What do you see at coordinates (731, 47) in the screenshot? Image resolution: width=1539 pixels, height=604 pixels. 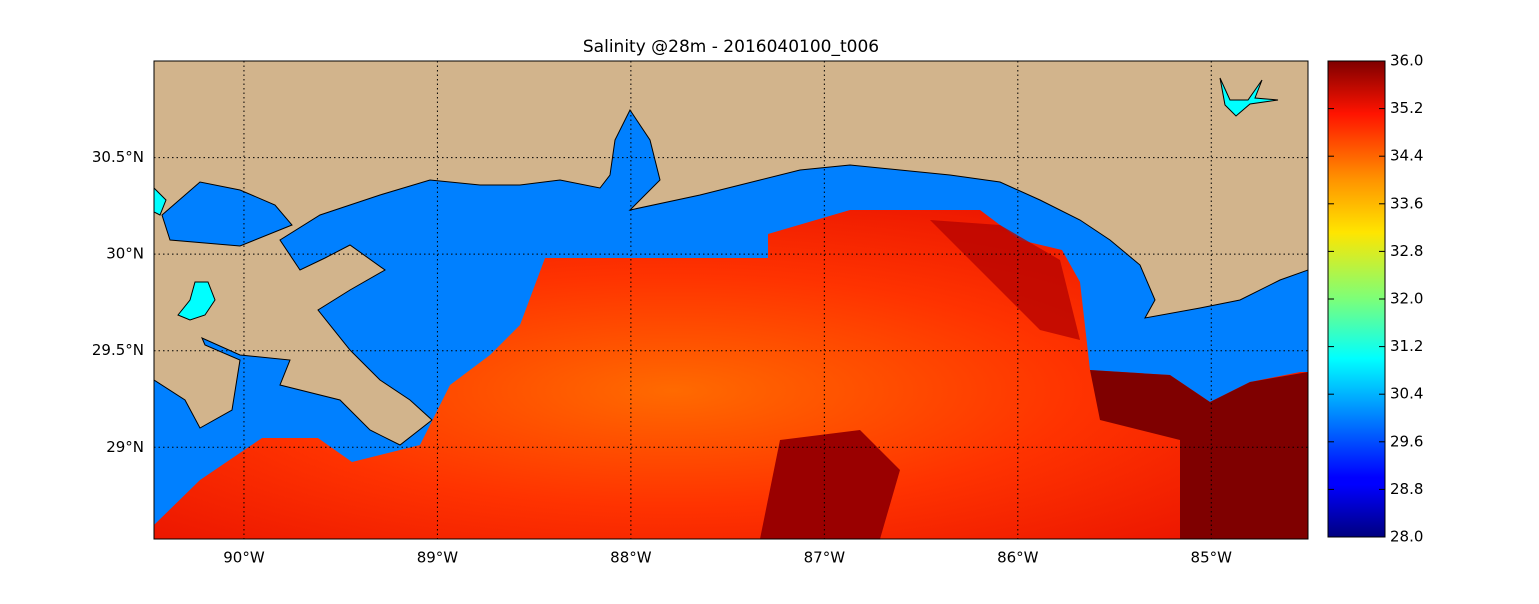 I see `chart-title: Salinity @28m - 2016040100_t006` at bounding box center [731, 47].